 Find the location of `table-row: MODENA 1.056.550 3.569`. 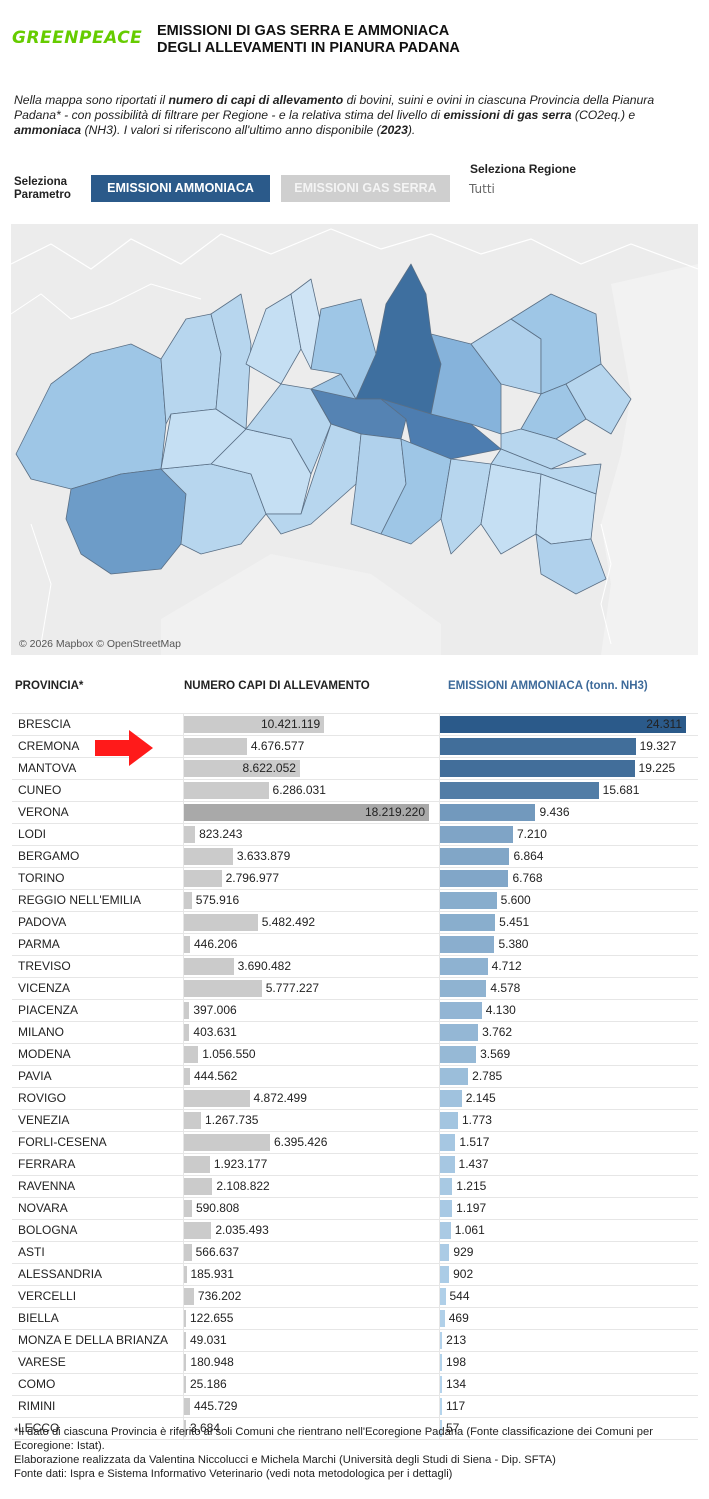

table-row: MODENA 1.056.550 3.569 is located at coordinates (355, 1055).